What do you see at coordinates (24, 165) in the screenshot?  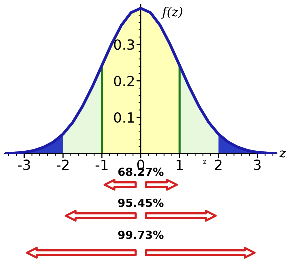 I see `x-tick-label: -3` at bounding box center [24, 165].